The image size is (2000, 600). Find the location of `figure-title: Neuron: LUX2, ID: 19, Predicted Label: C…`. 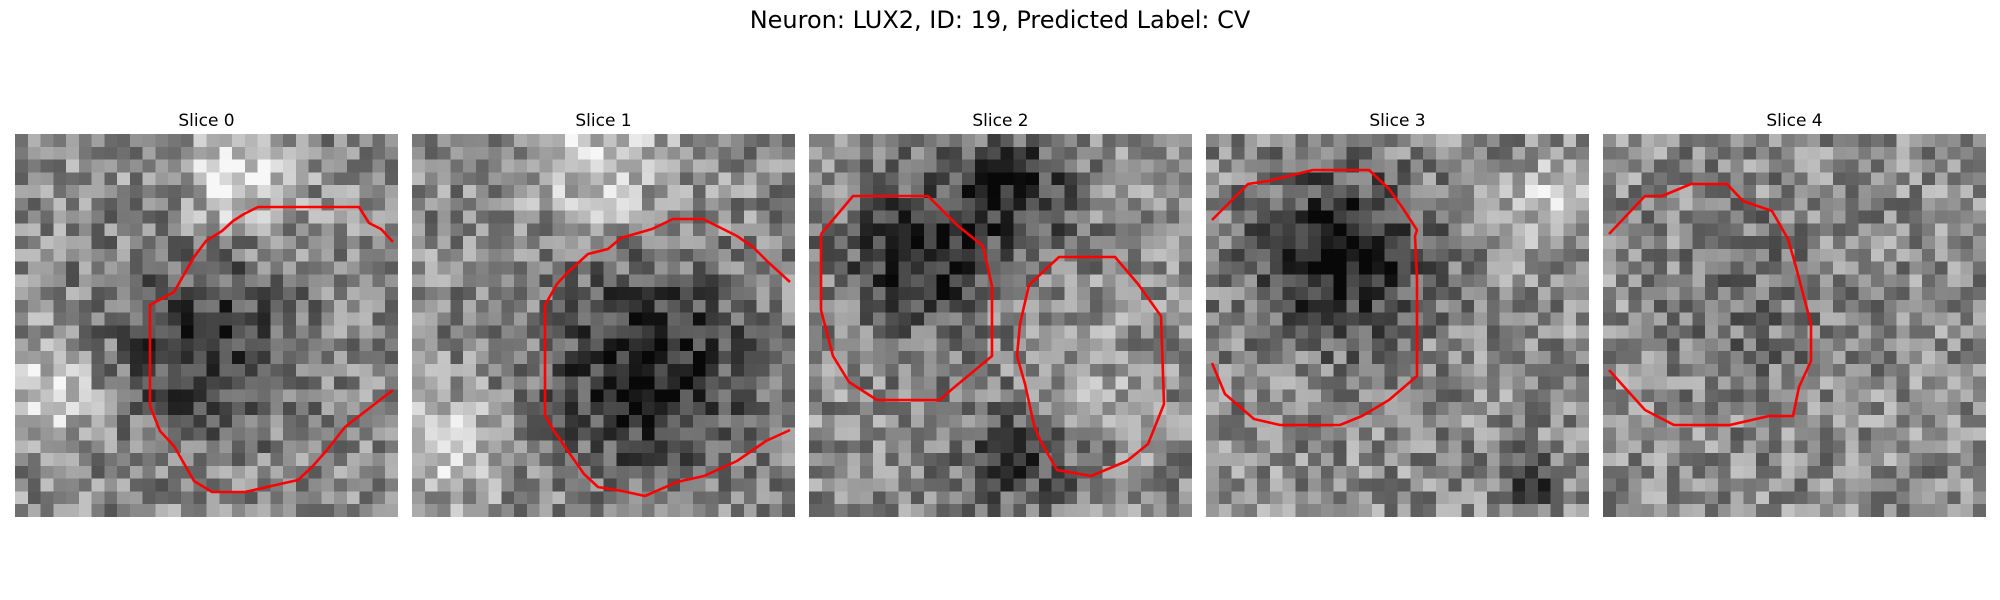

figure-title: Neuron: LUX2, ID: 19, Predicted Label: C… is located at coordinates (1000, 20).